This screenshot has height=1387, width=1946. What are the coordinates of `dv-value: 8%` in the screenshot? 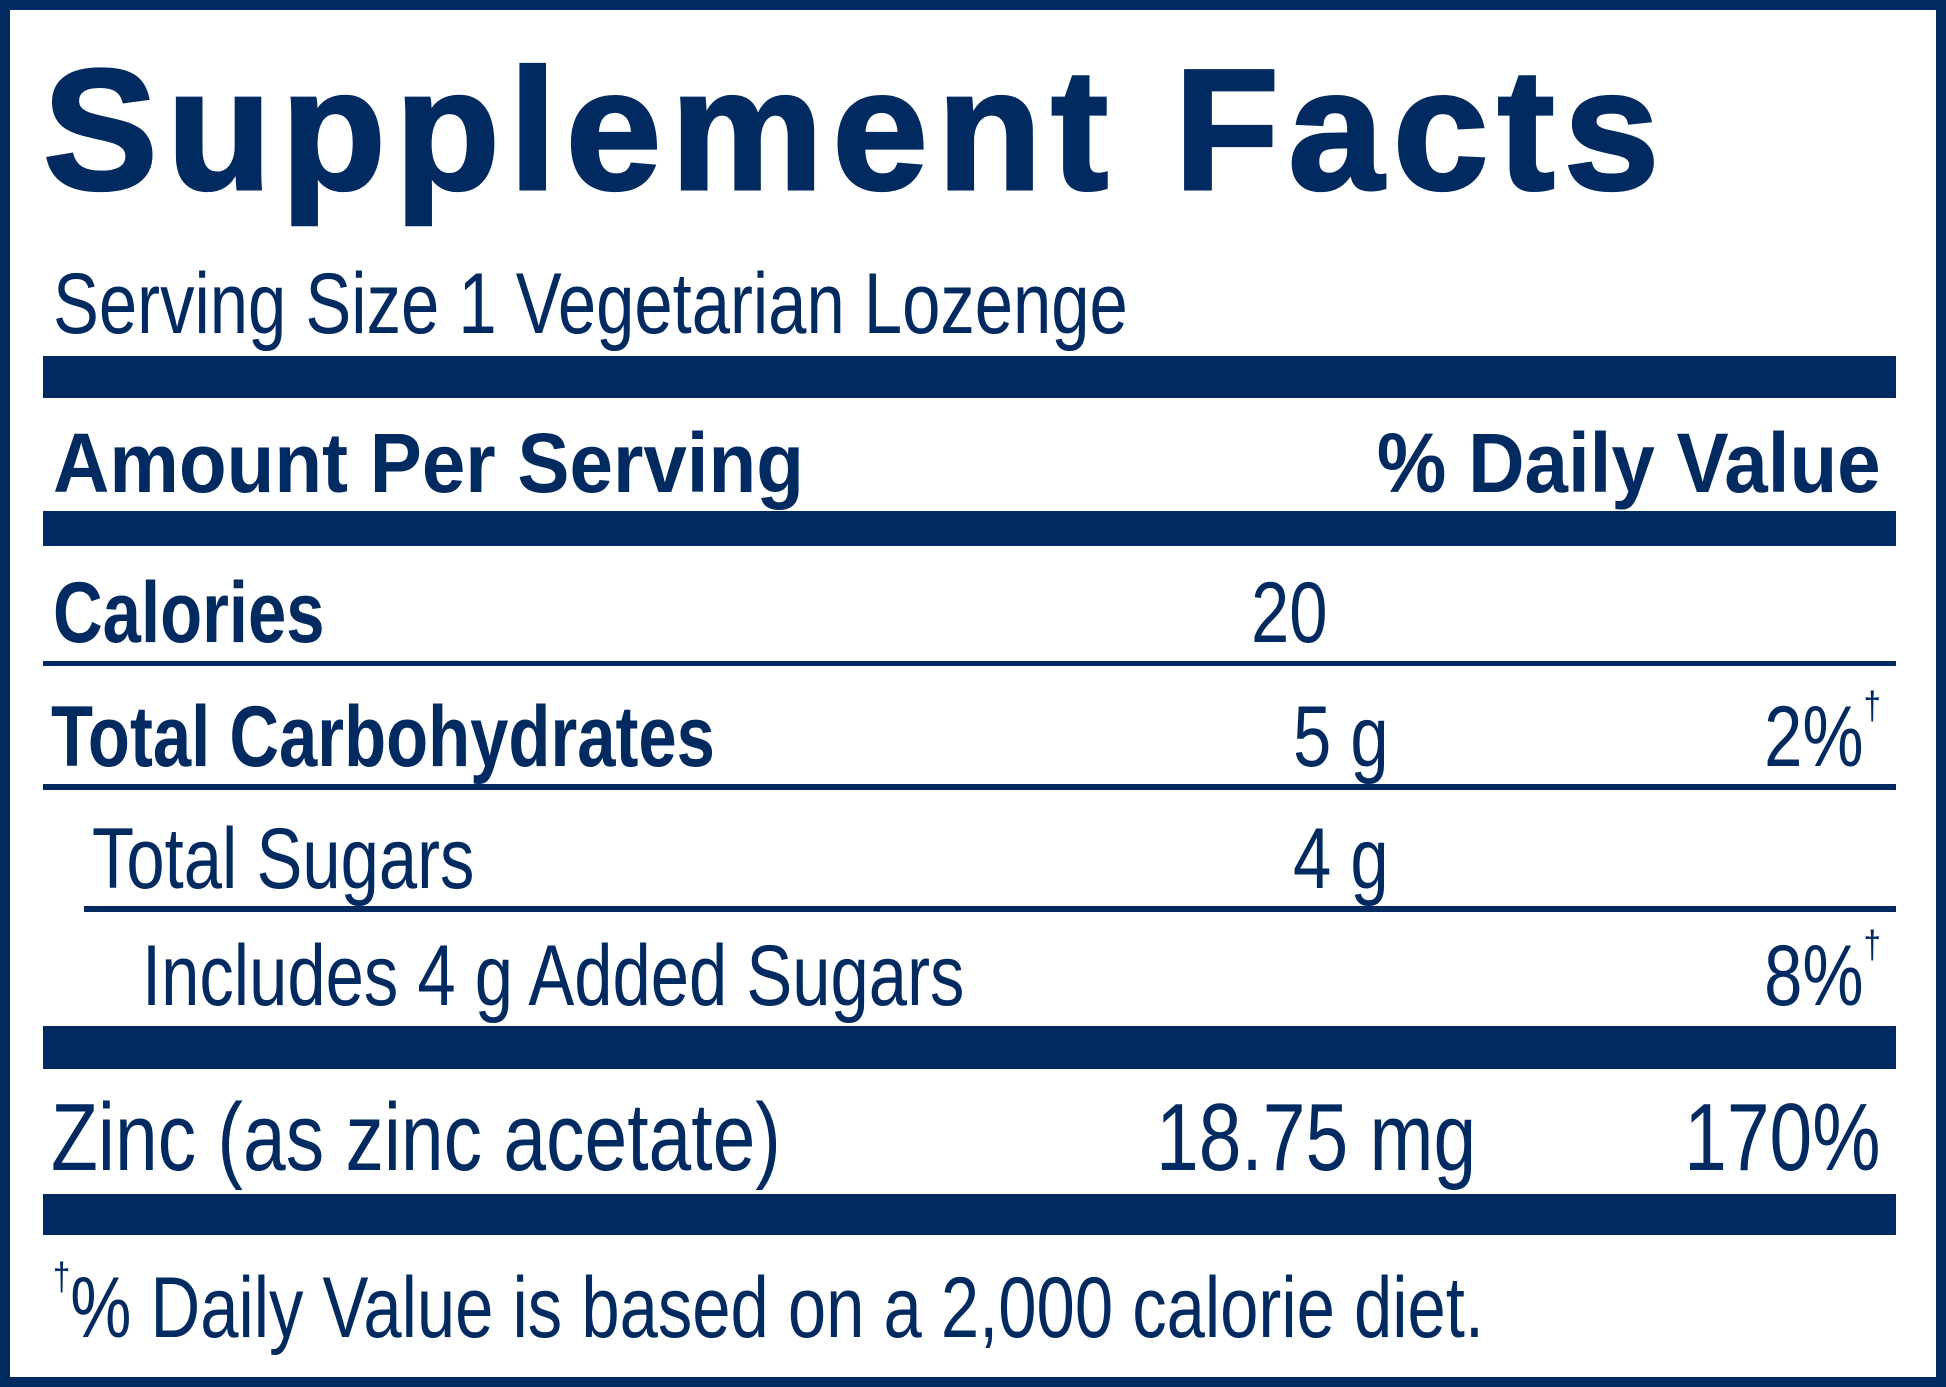 It's located at (1814, 976).